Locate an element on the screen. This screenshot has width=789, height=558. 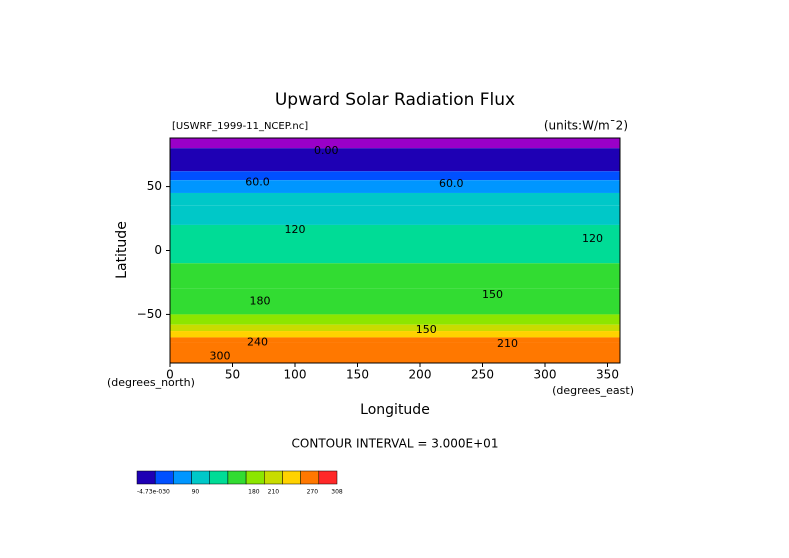
colorbar-label: 90 is located at coordinates (196, 492).